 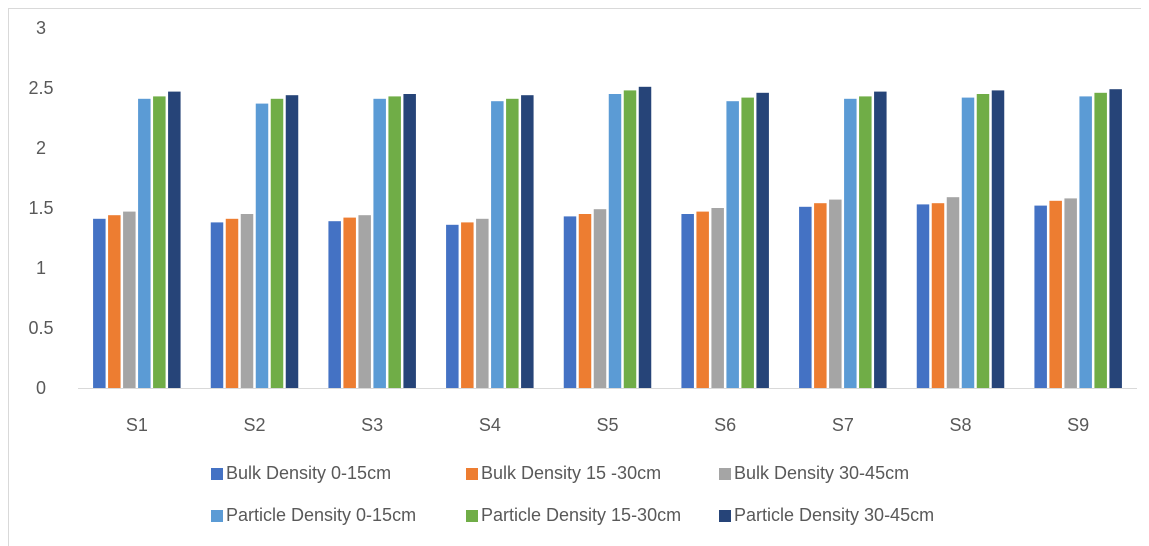 I want to click on y-tick-label: 3, so click(x=41, y=28).